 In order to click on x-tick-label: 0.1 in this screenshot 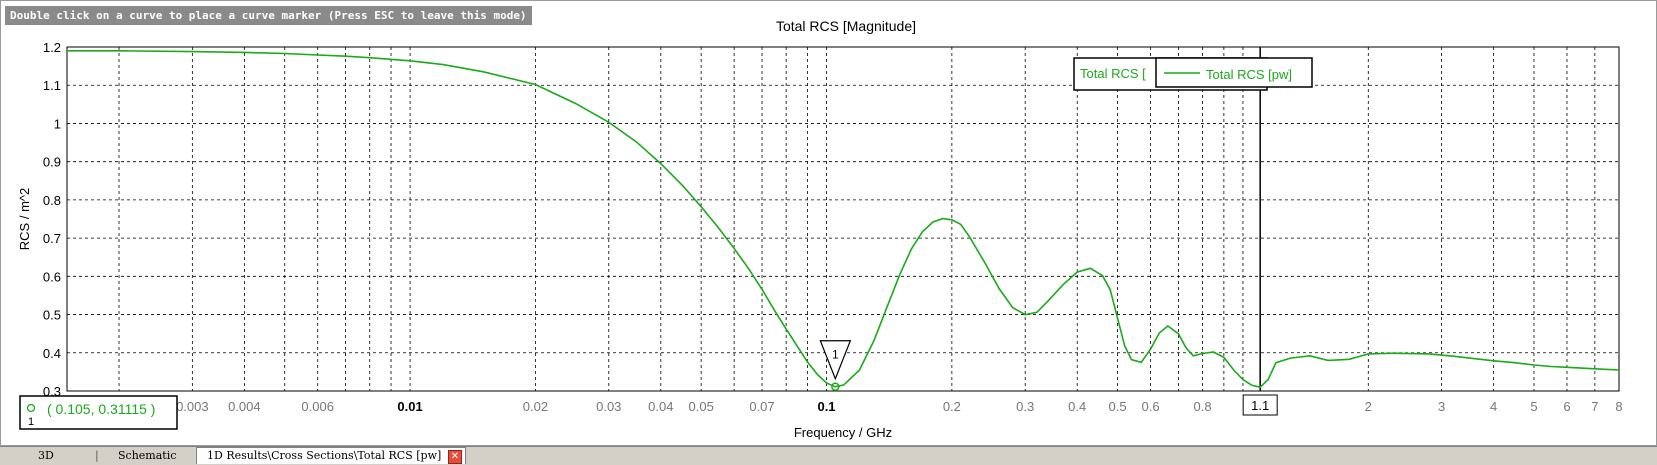, I will do `click(826, 406)`.